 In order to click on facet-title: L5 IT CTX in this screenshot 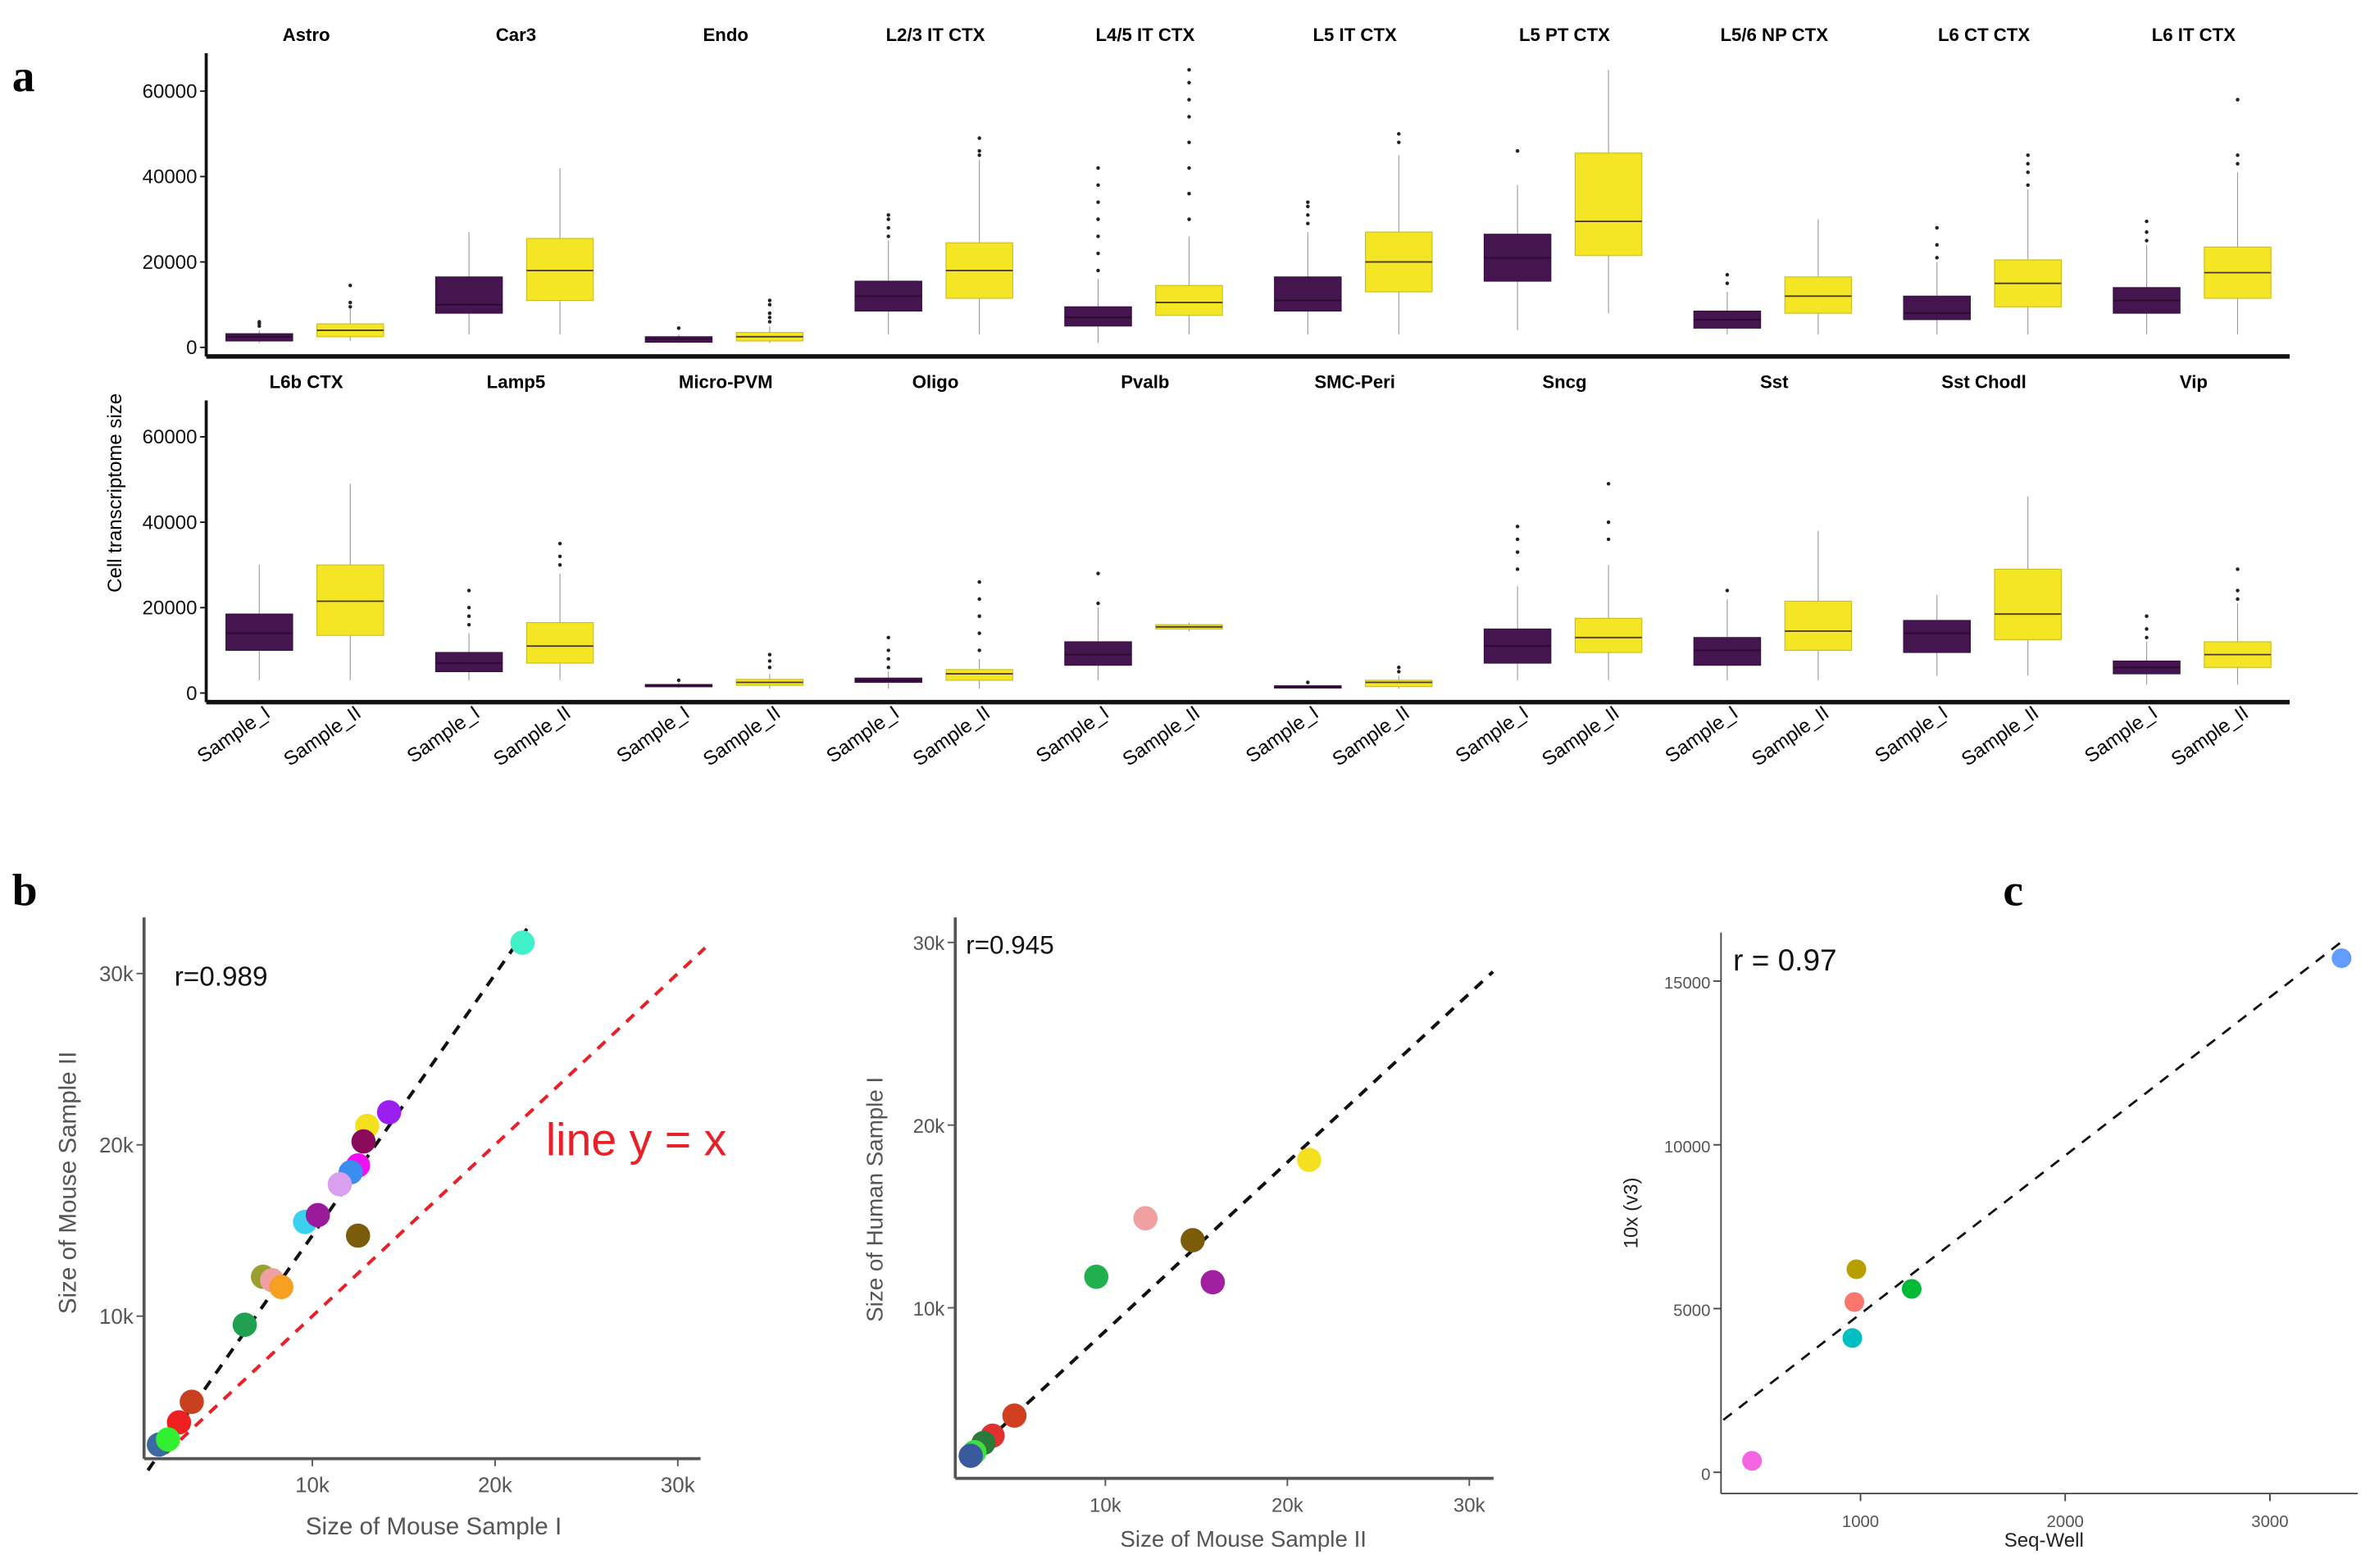, I will do `click(1354, 35)`.